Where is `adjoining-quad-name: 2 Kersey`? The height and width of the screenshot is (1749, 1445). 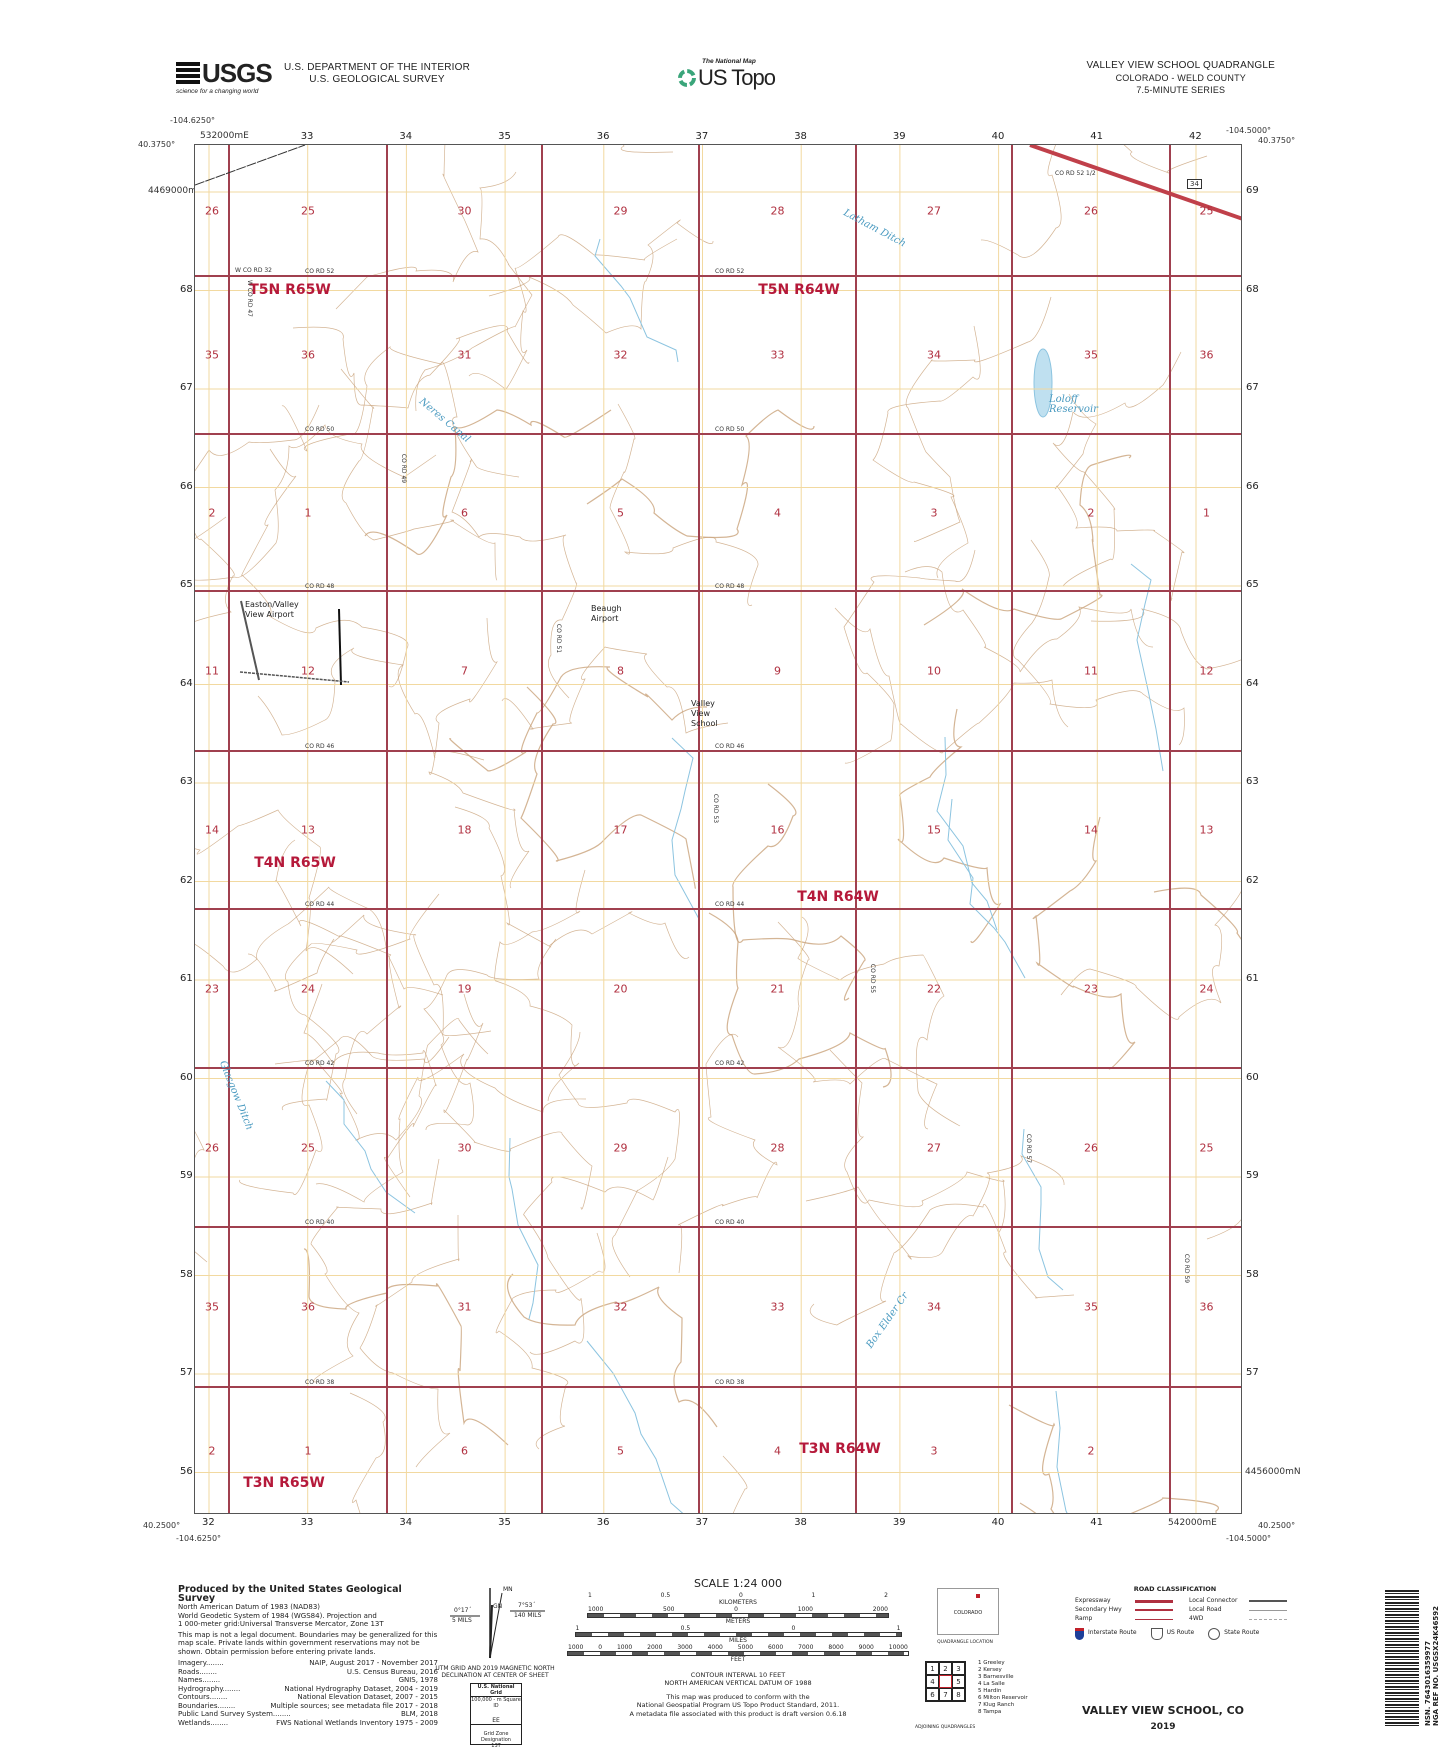 adjoining-quad-name: 2 Kersey is located at coordinates (990, 1670).